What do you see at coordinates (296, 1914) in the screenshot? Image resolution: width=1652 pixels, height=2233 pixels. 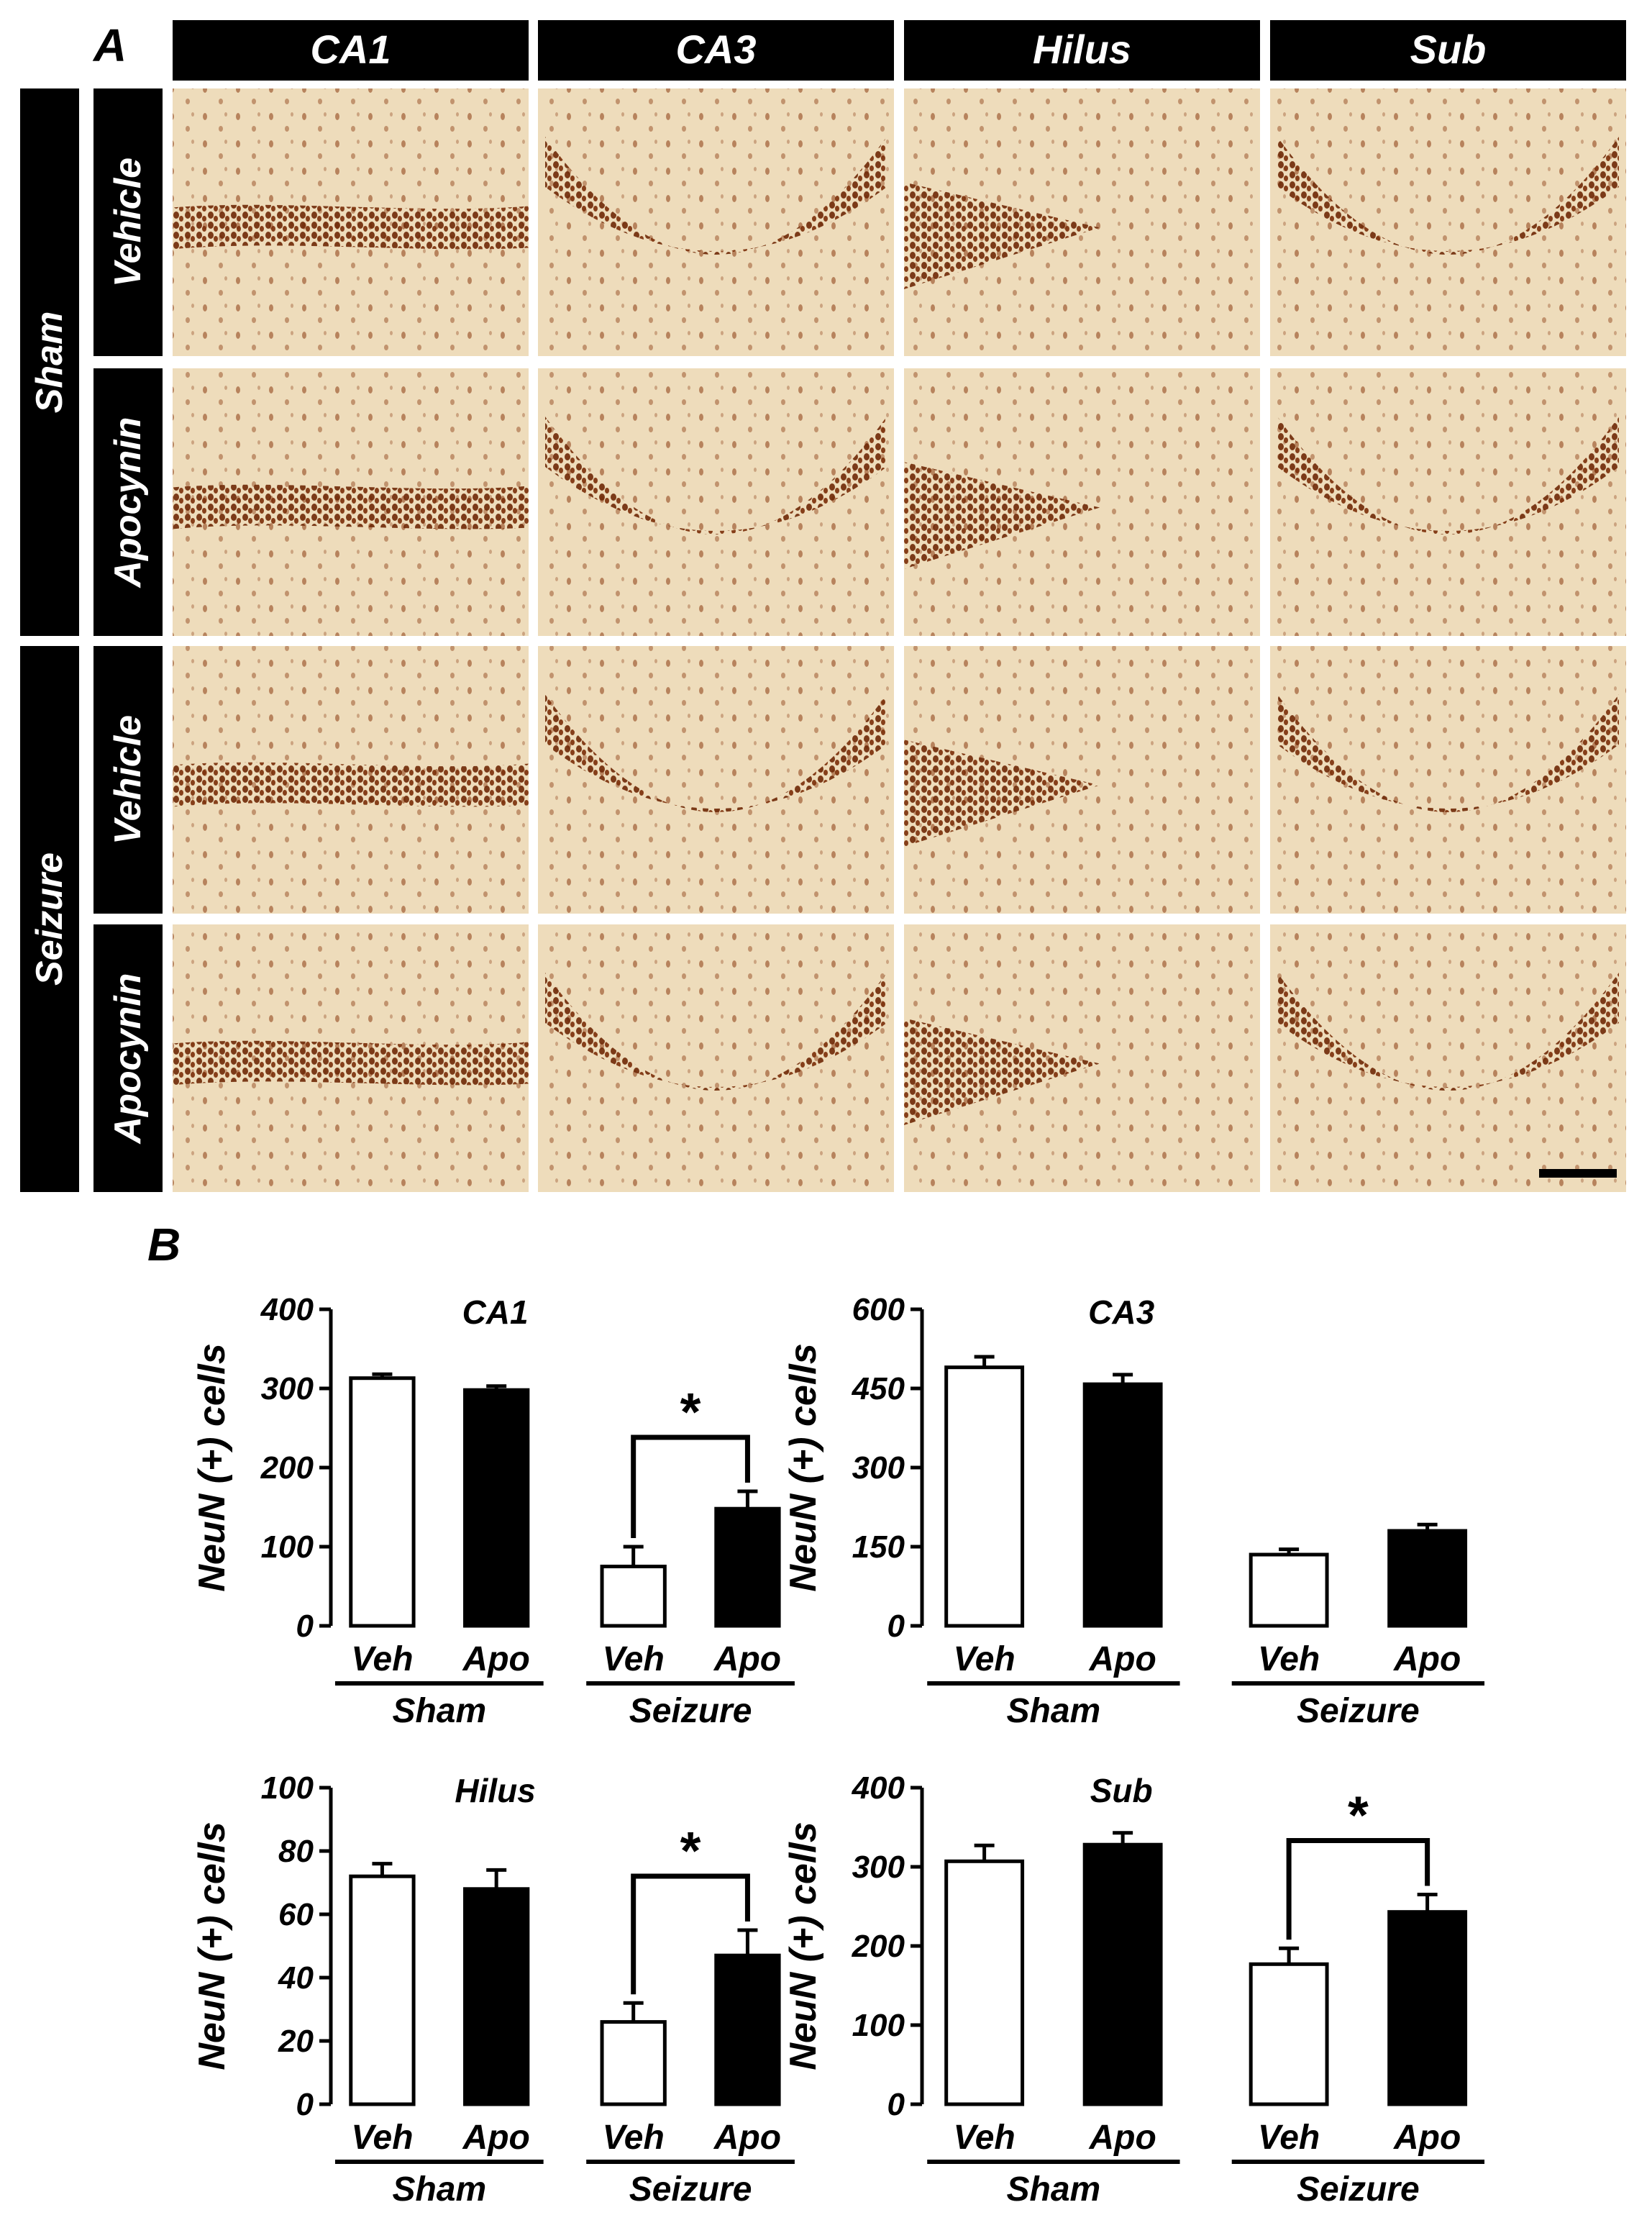 I see `y-tick-label: 60` at bounding box center [296, 1914].